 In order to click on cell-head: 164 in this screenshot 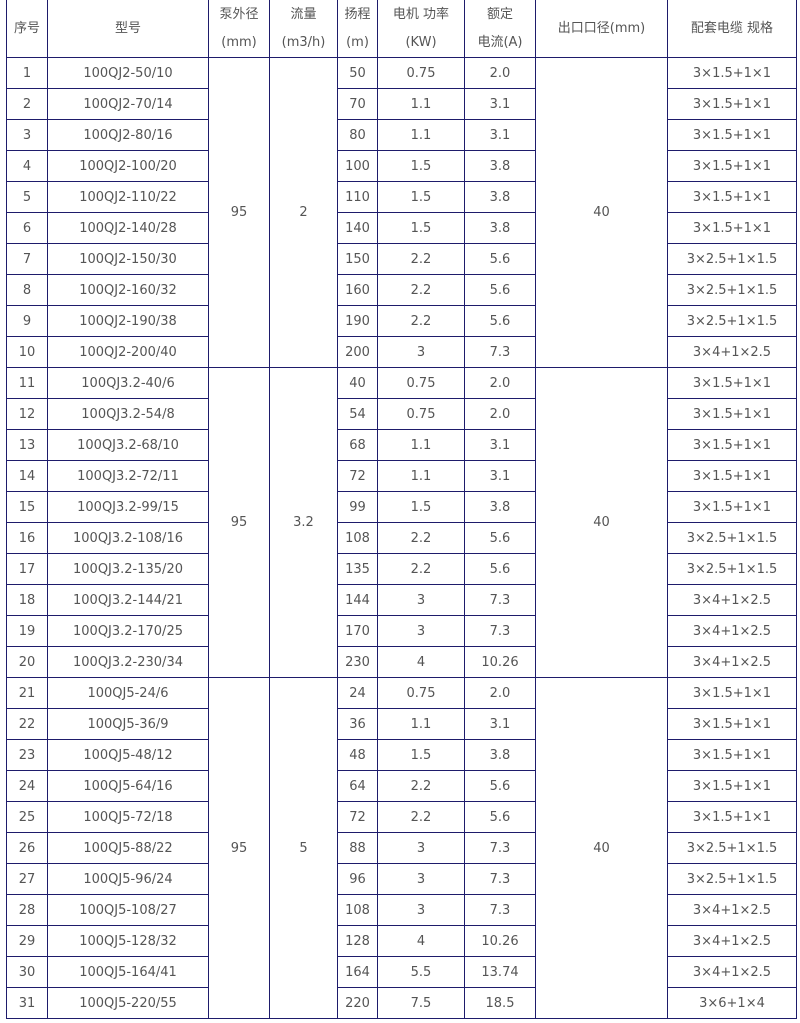, I will do `click(357, 972)`.